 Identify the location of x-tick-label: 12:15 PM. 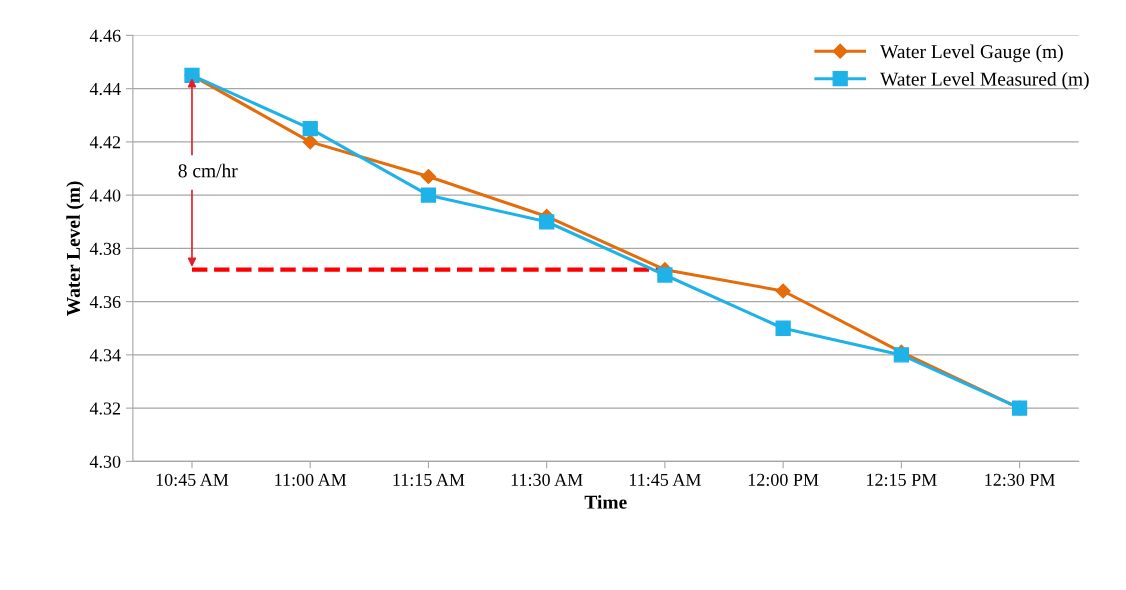
(902, 479).